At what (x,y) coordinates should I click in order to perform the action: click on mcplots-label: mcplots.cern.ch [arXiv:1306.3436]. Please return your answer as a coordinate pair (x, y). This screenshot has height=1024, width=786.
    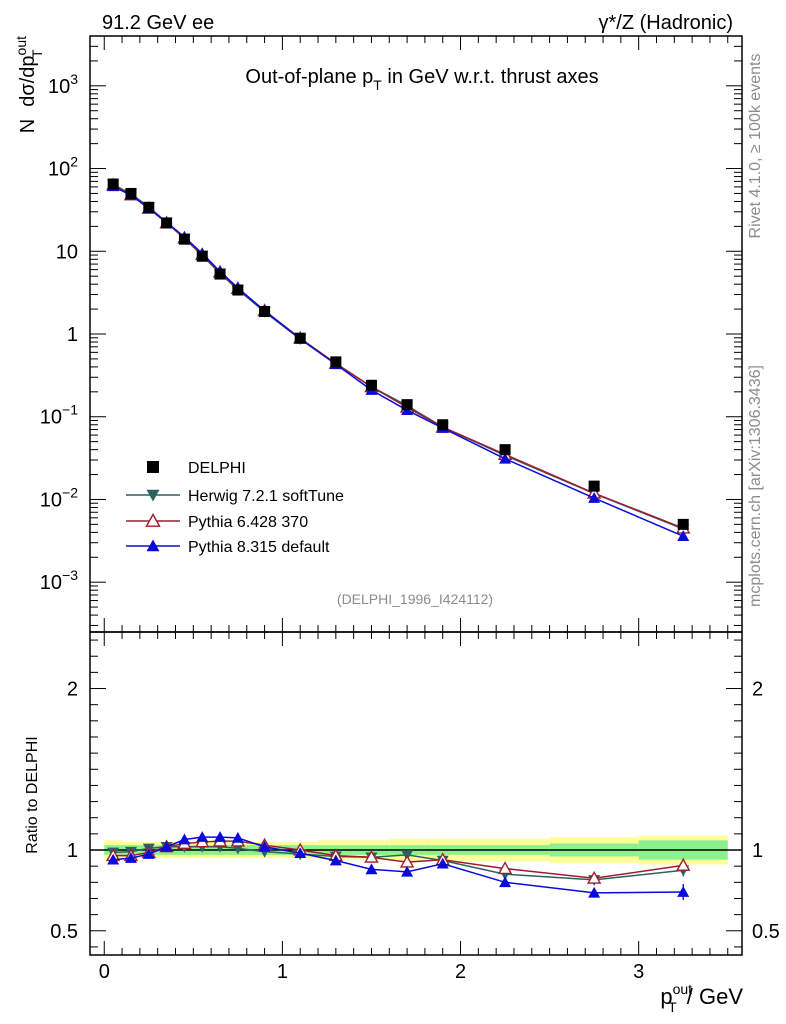
    Looking at the image, I should click on (755, 486).